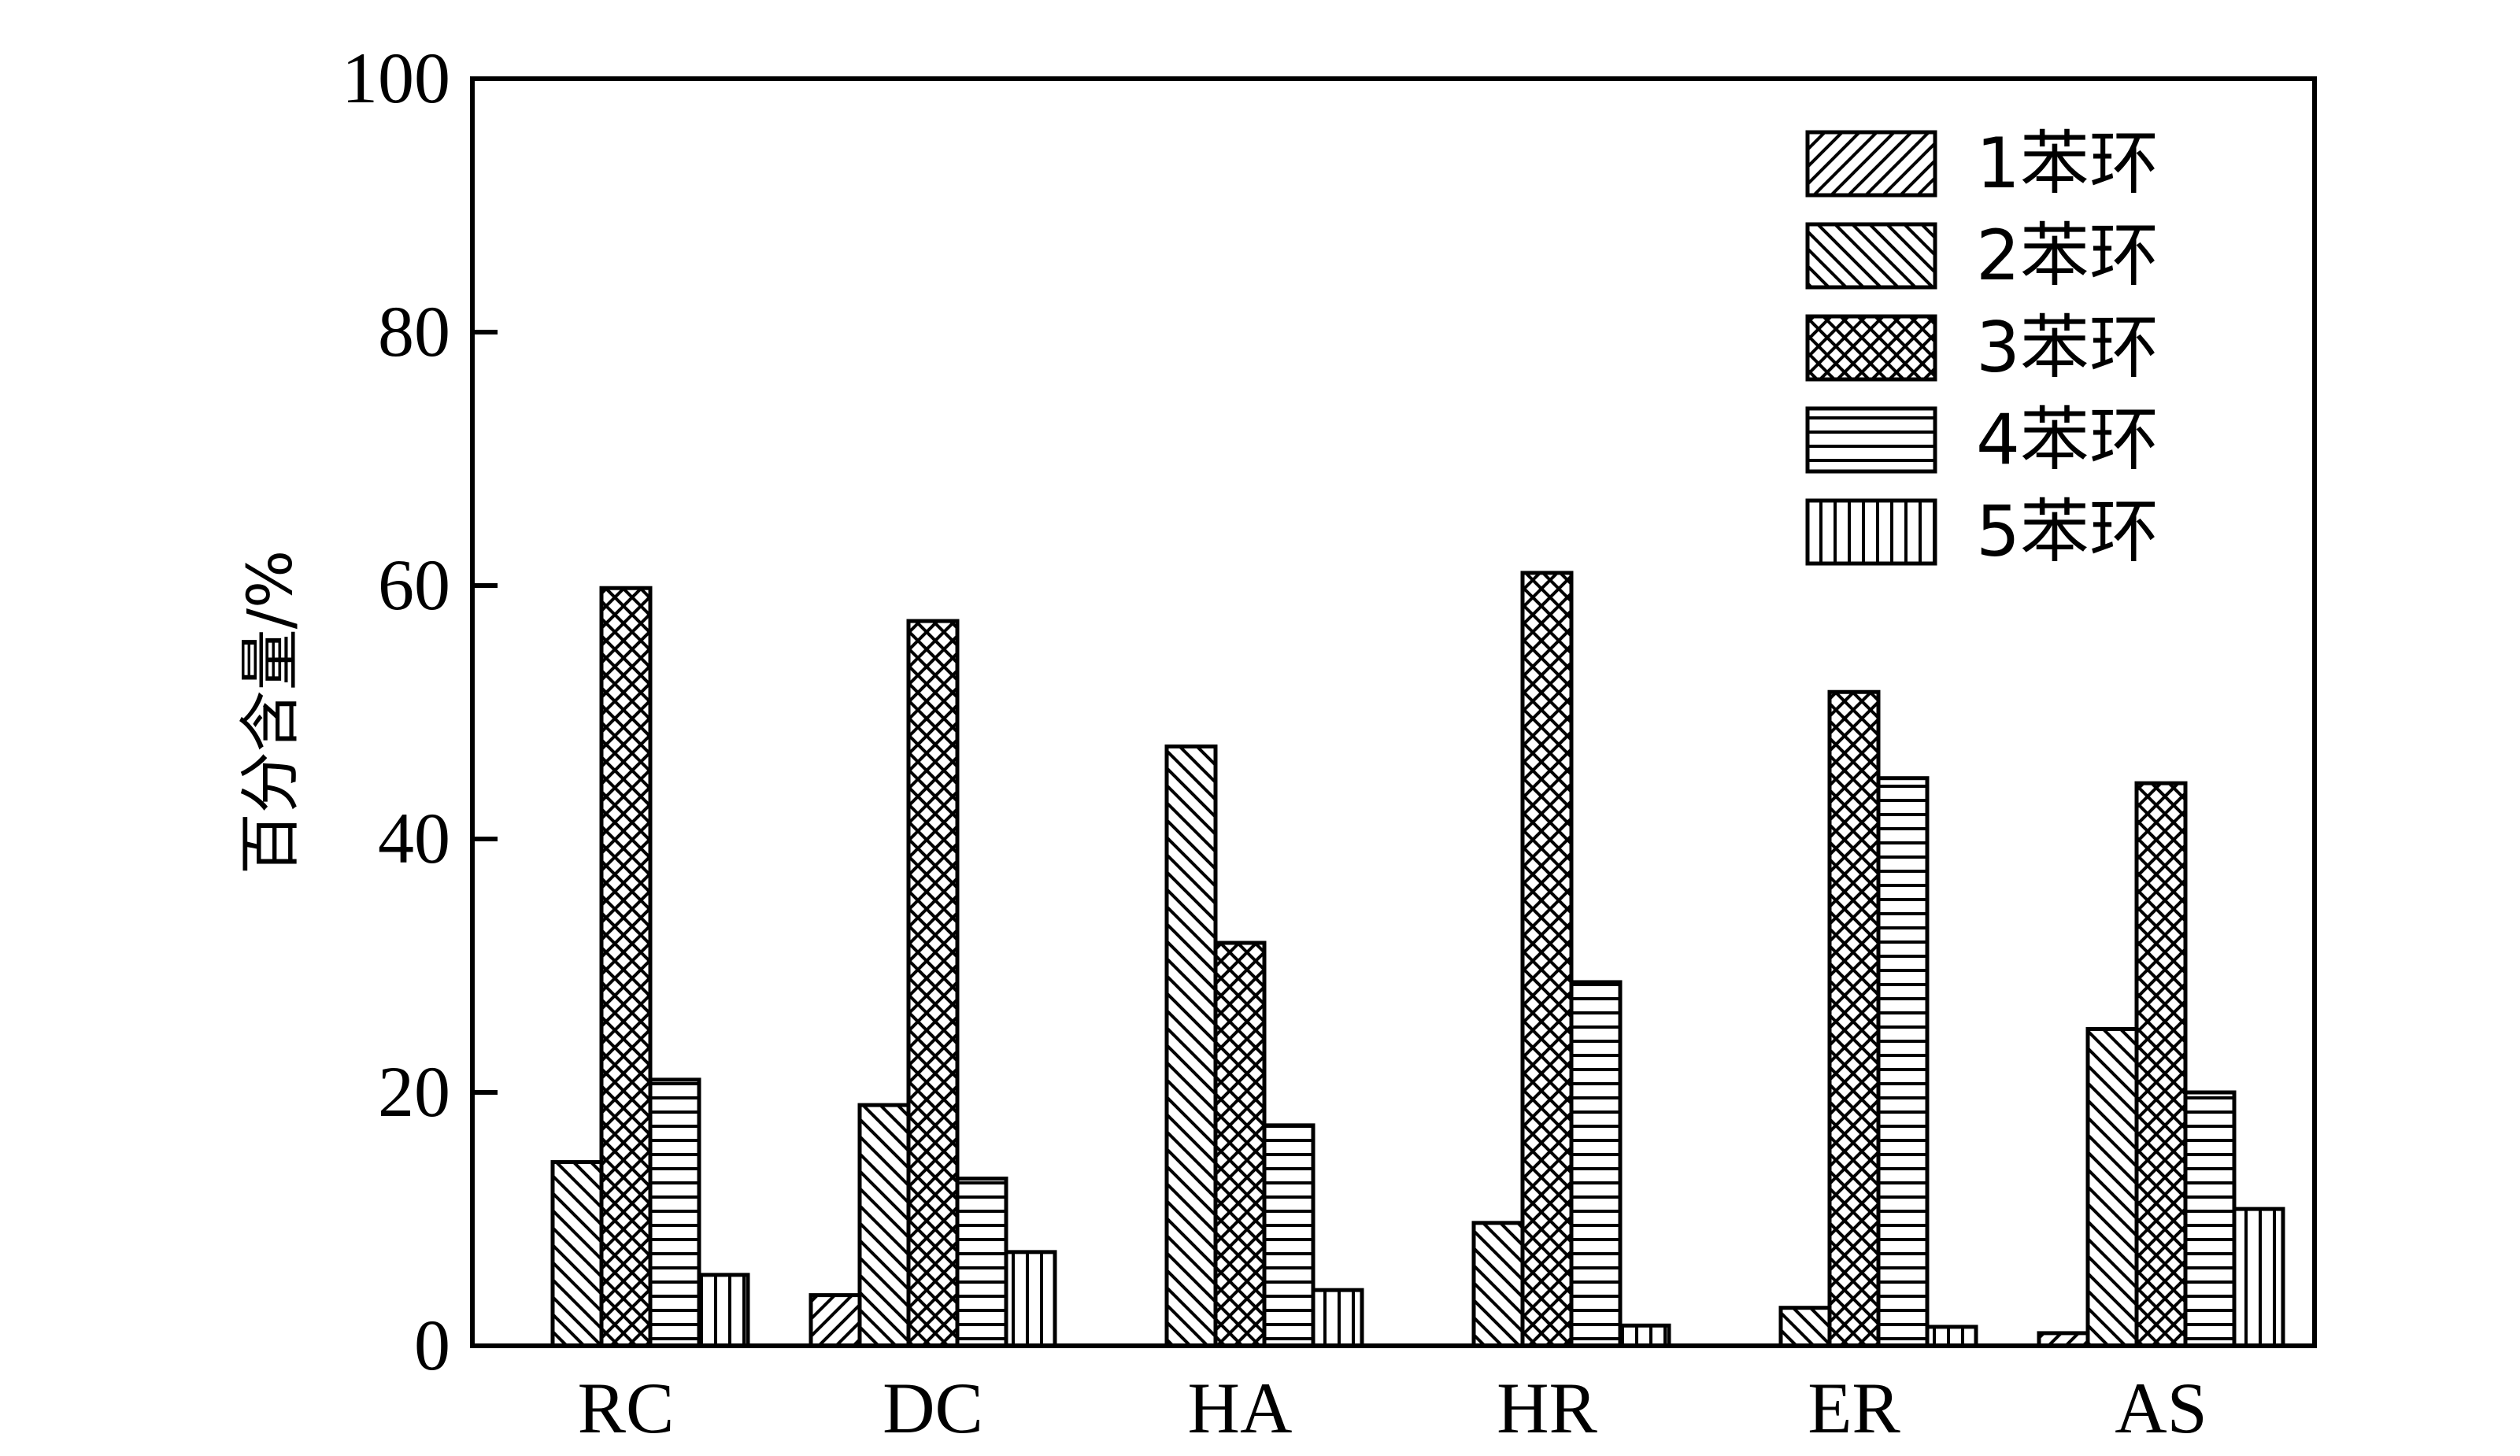 Image resolution: width=2520 pixels, height=1456 pixels. I want to click on y-tick-label: 100, so click(396, 78).